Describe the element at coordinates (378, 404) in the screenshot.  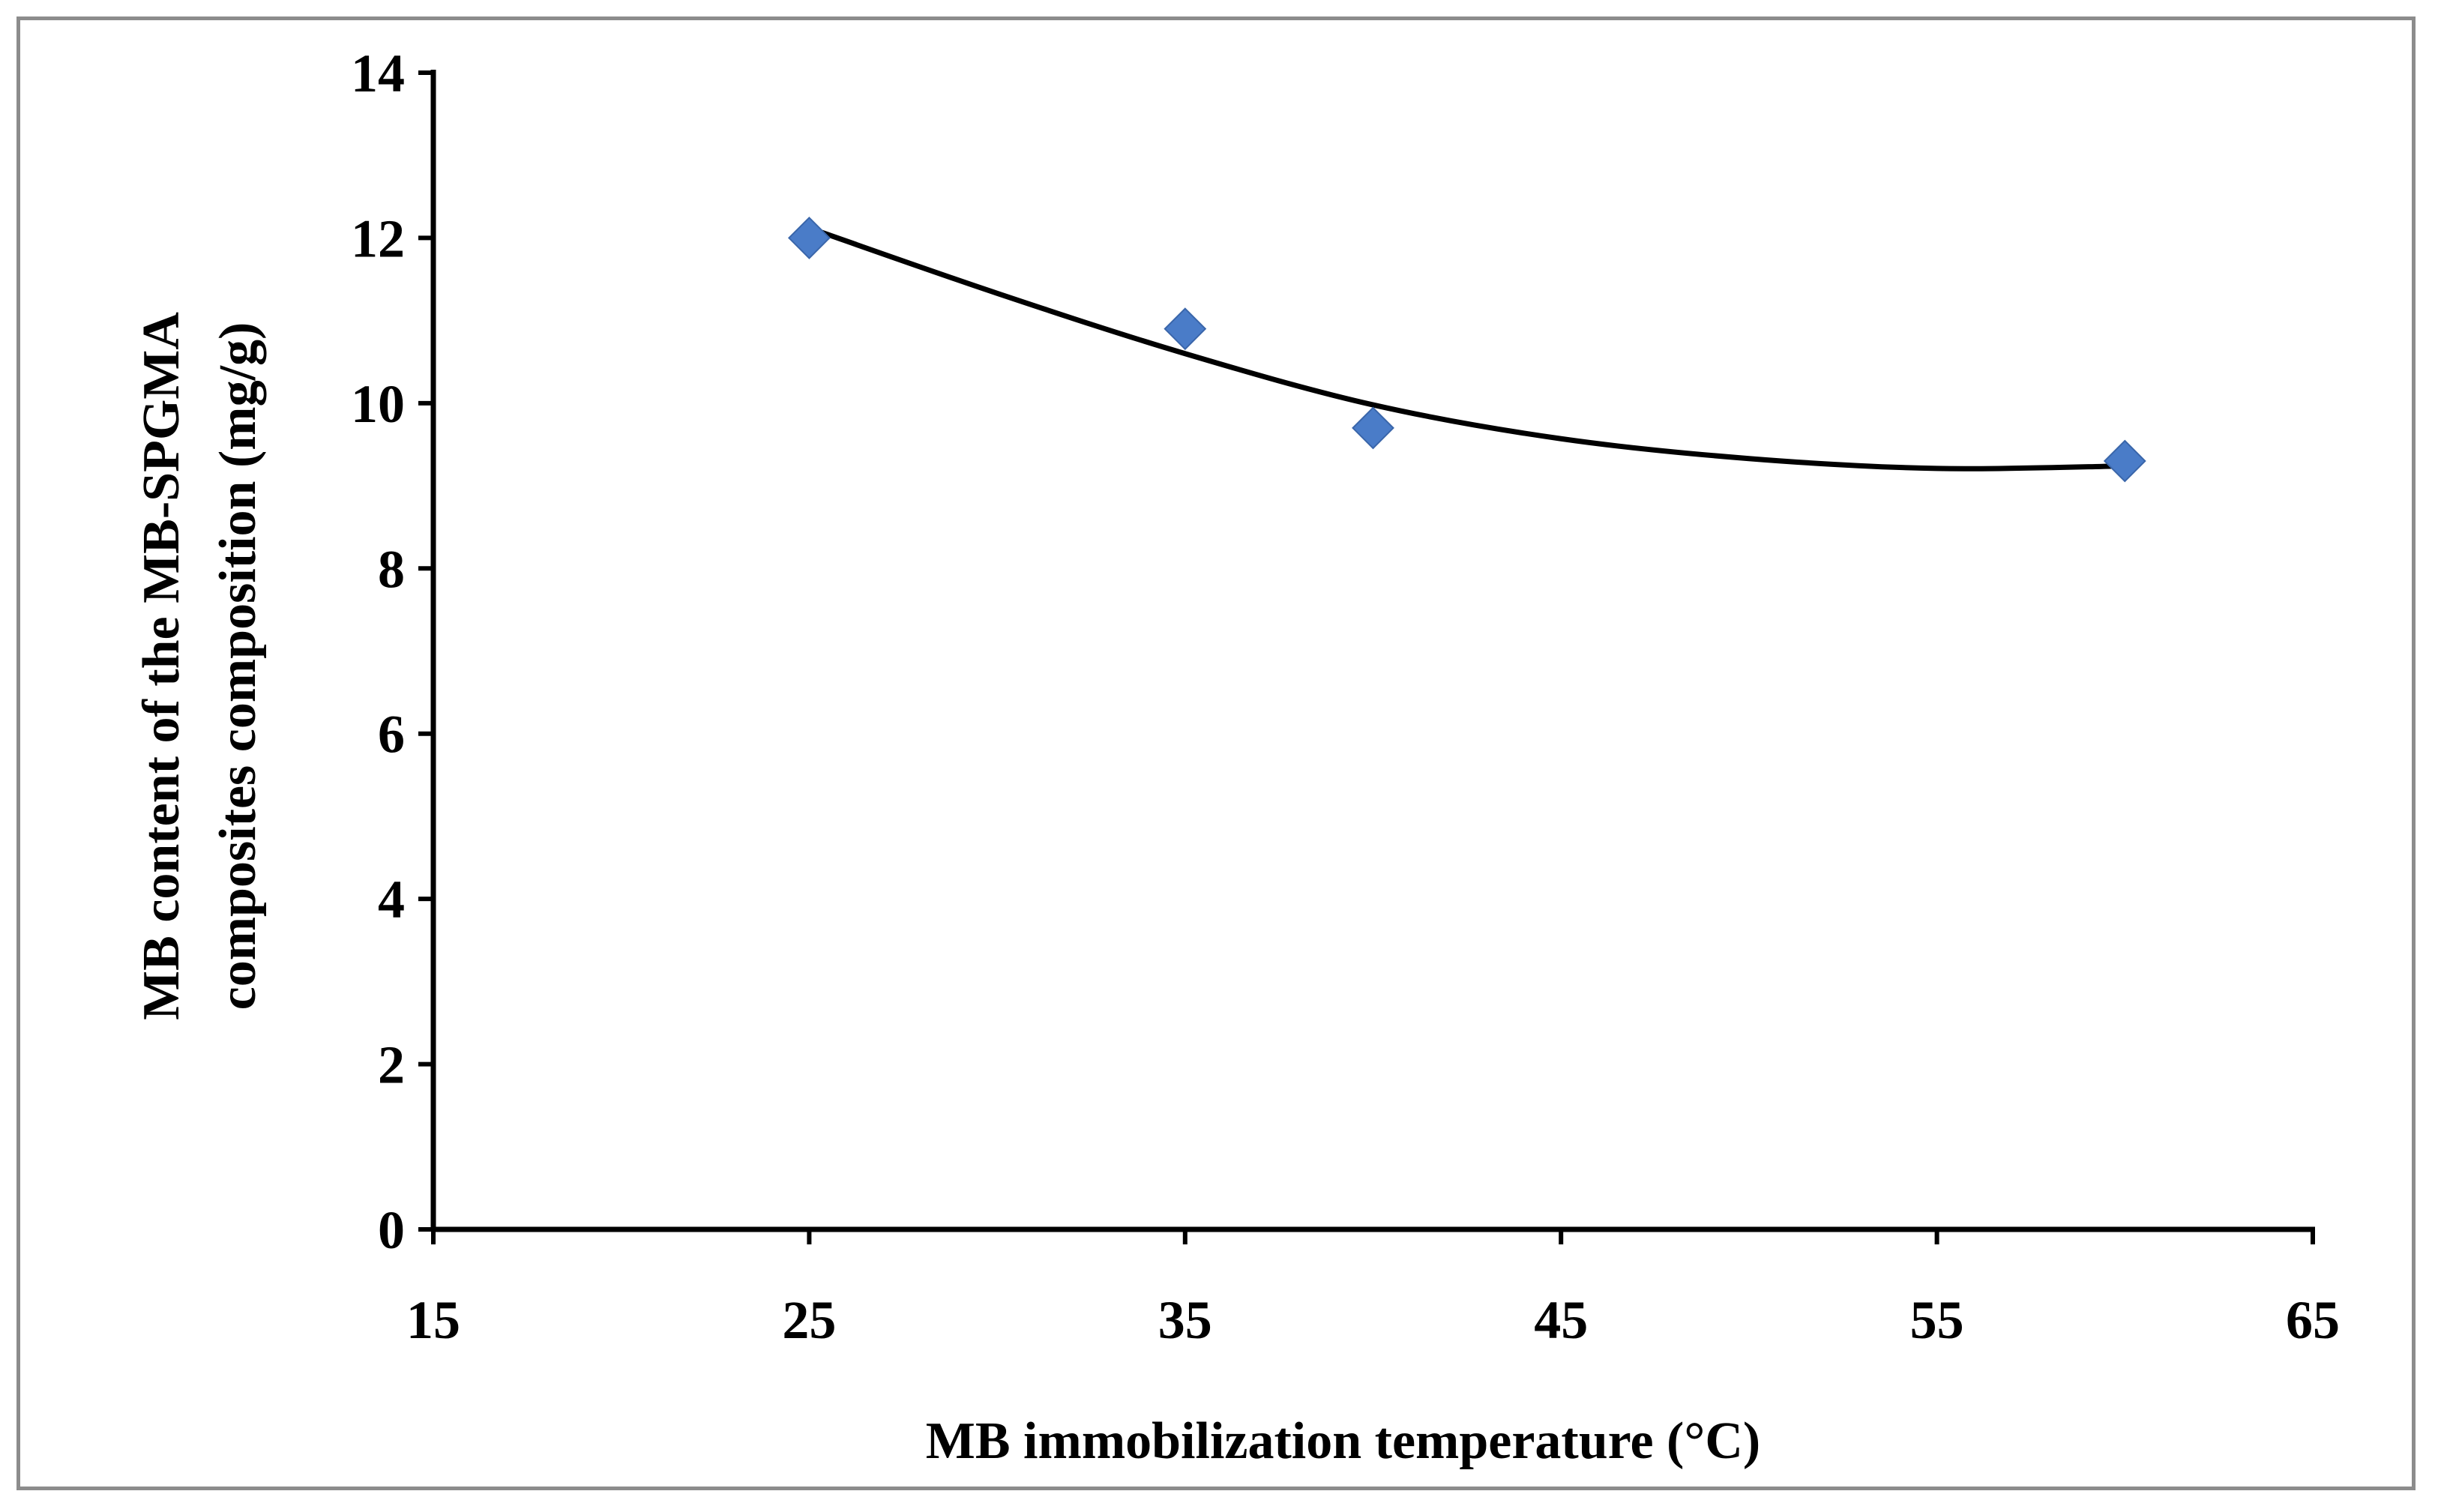
I see `y-tick-label: 10` at that location.